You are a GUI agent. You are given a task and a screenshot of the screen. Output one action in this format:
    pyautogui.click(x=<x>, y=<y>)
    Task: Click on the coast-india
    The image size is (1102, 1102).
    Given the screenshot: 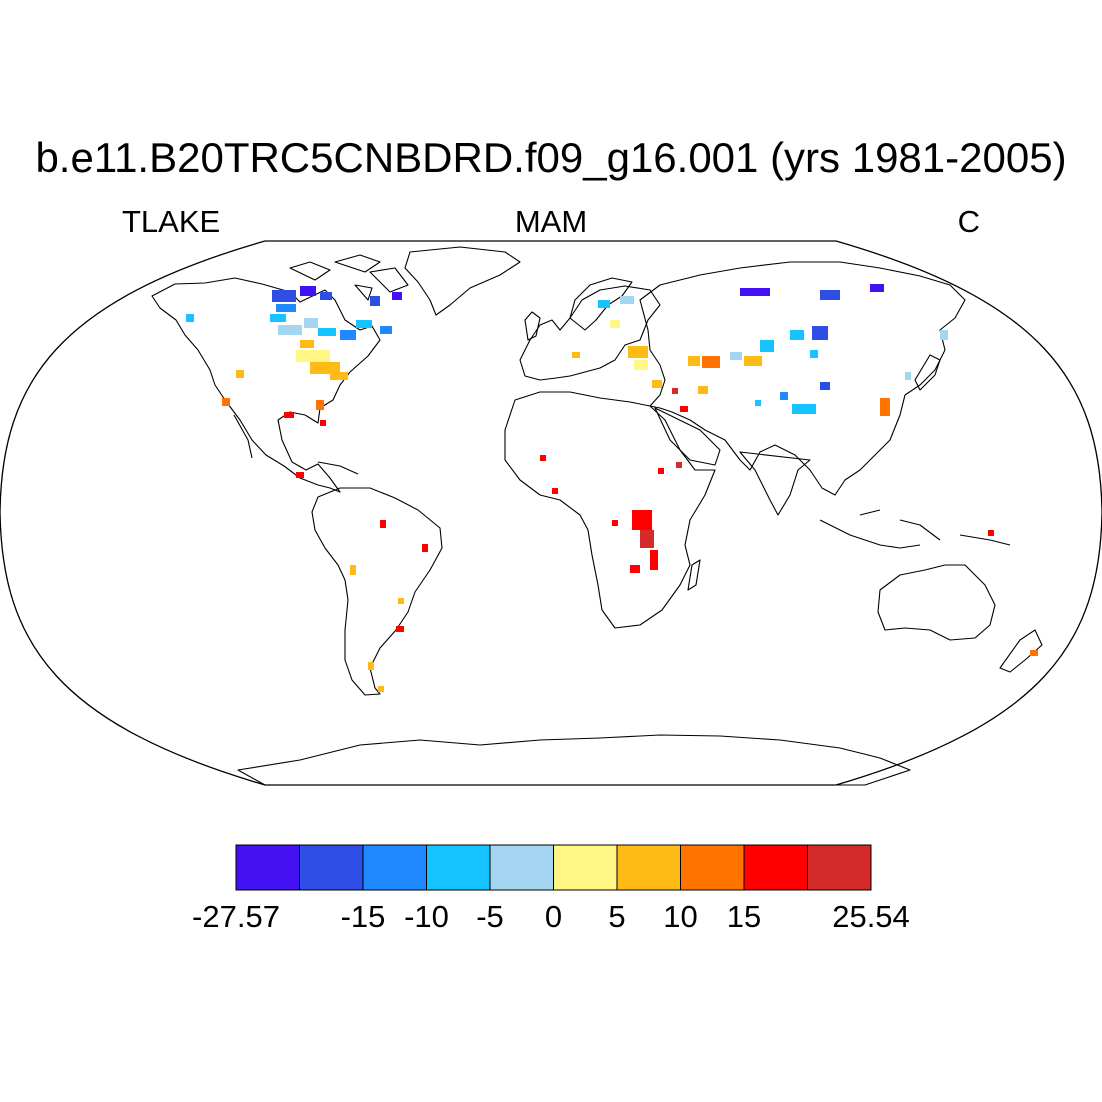 What is the action you would take?
    pyautogui.click(x=775, y=483)
    